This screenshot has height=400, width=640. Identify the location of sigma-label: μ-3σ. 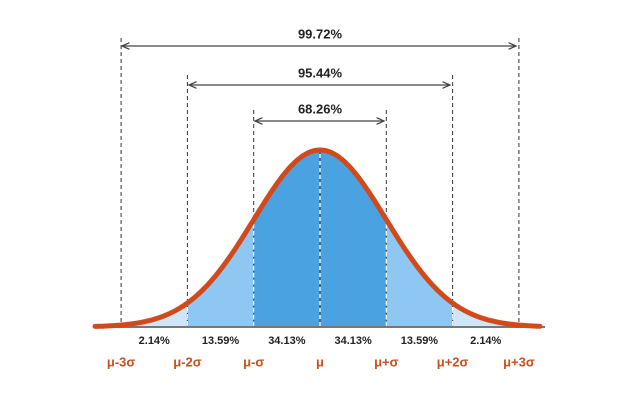
(121, 361).